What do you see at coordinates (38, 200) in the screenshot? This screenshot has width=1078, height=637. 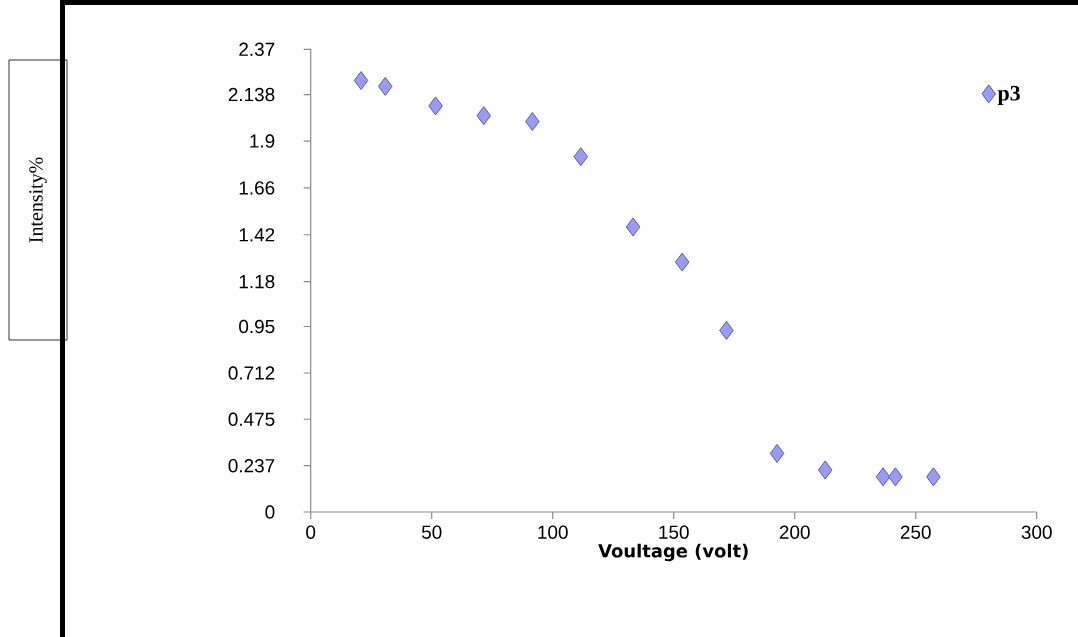 I see `text: Intensity%` at bounding box center [38, 200].